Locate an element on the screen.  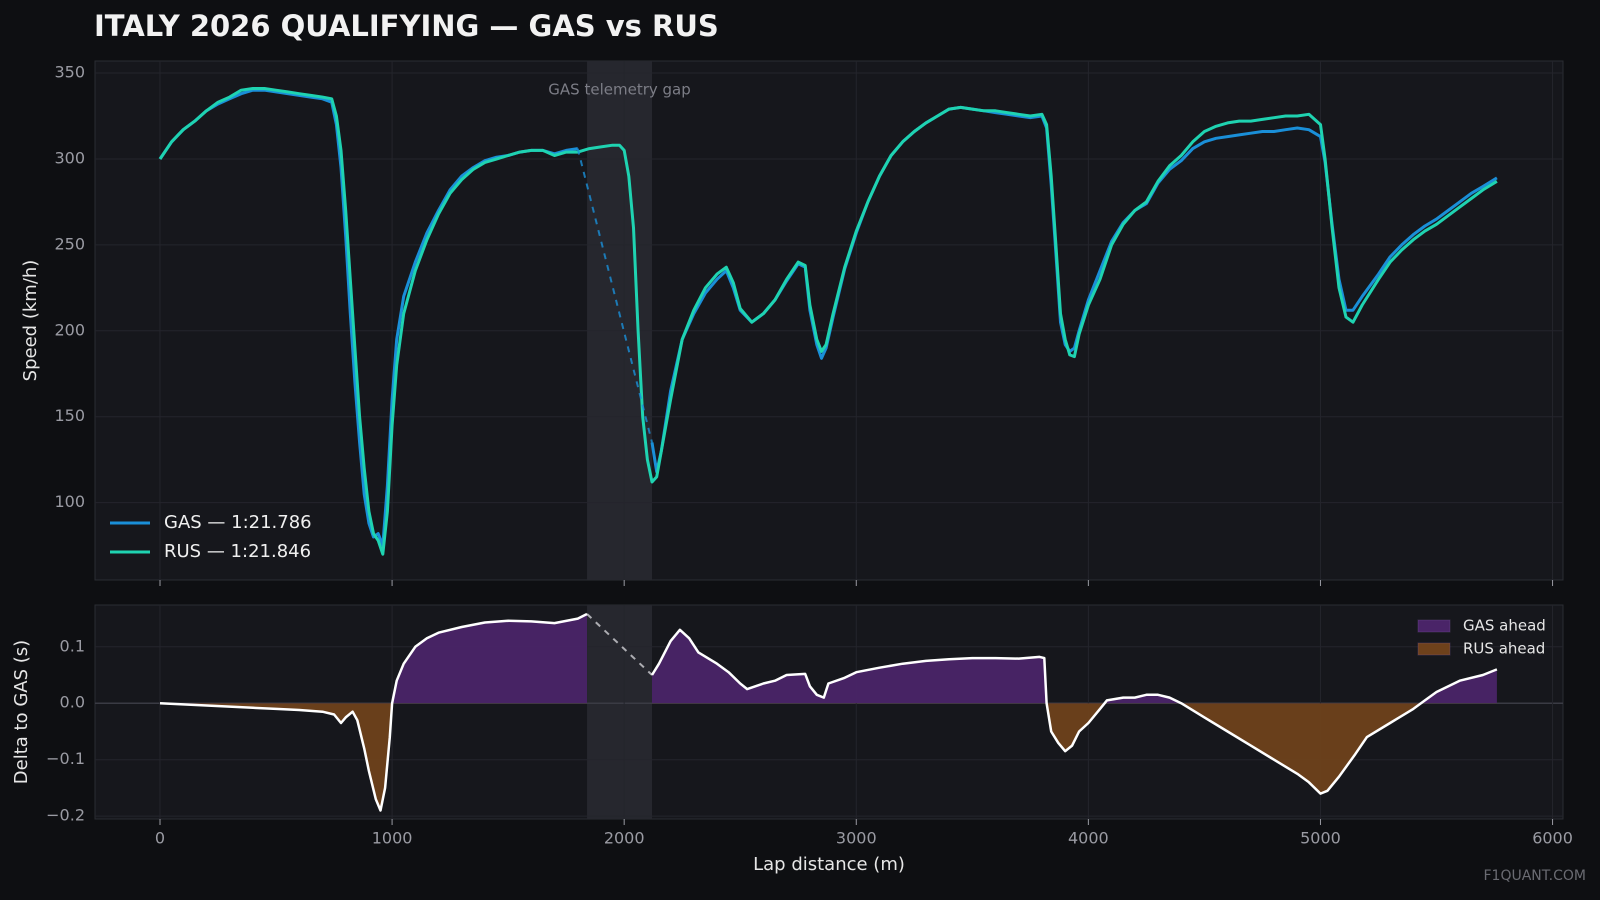
x-tick-label: 6000 is located at coordinates (1552, 838).